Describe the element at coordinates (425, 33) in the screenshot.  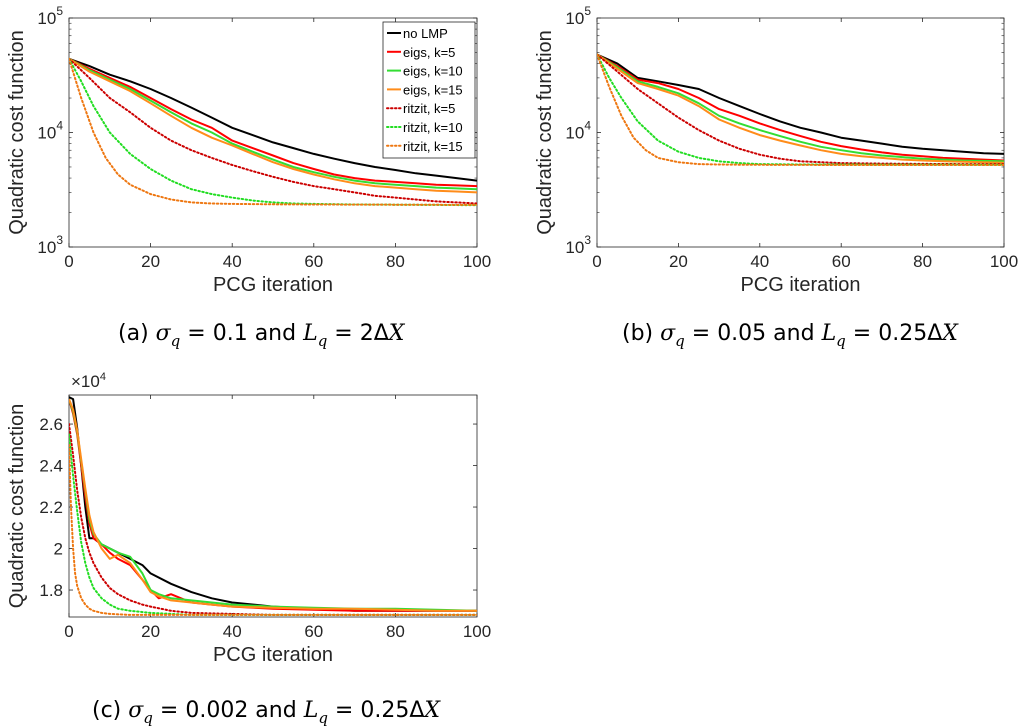
I see `legend-entry-label: no LMP` at that location.